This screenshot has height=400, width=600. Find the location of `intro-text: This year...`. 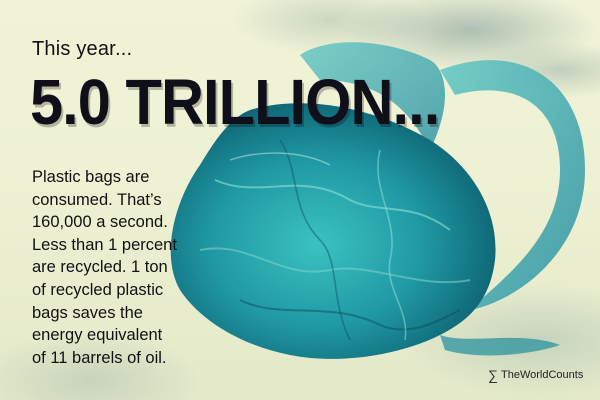

intro-text: This year... is located at coordinates (82, 49).